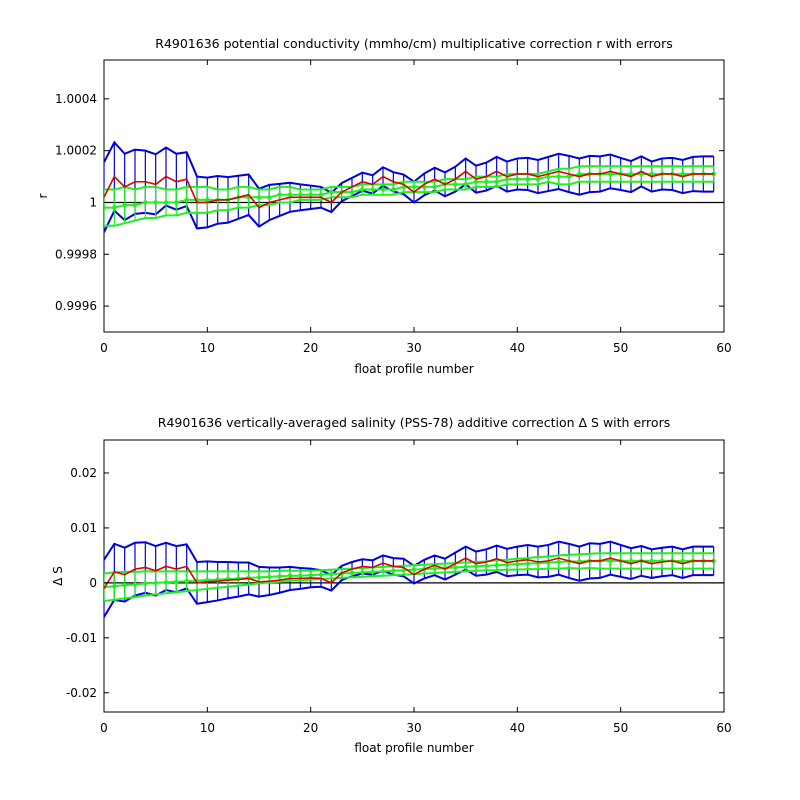 The width and height of the screenshot is (800, 800). I want to click on y-tick-label: -0.02, so click(81, 693).